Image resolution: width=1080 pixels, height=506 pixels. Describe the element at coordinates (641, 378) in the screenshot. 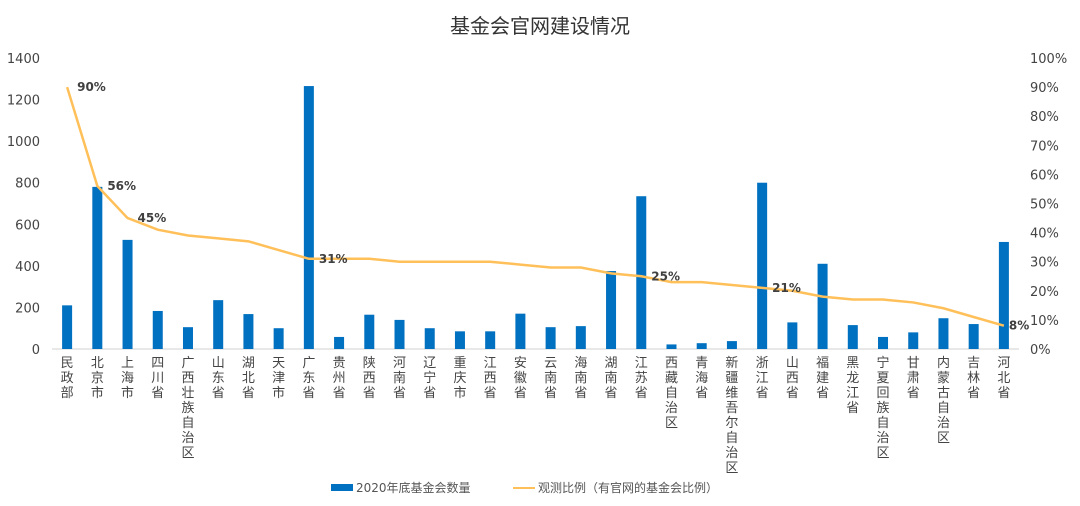

I see `x-tick-label-char: 苏` at that location.